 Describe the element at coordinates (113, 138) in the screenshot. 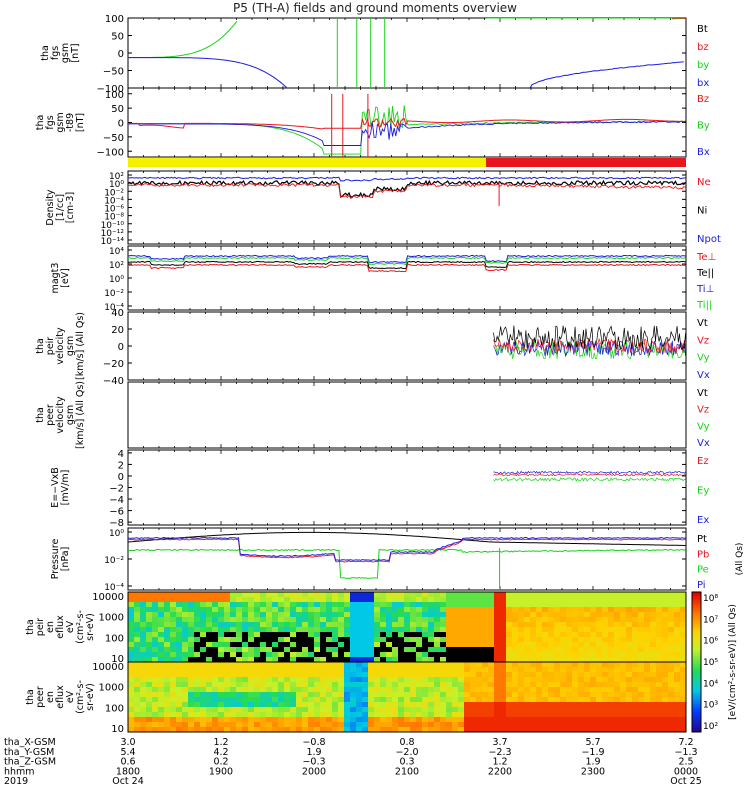

I see `ytick-label: −50` at that location.